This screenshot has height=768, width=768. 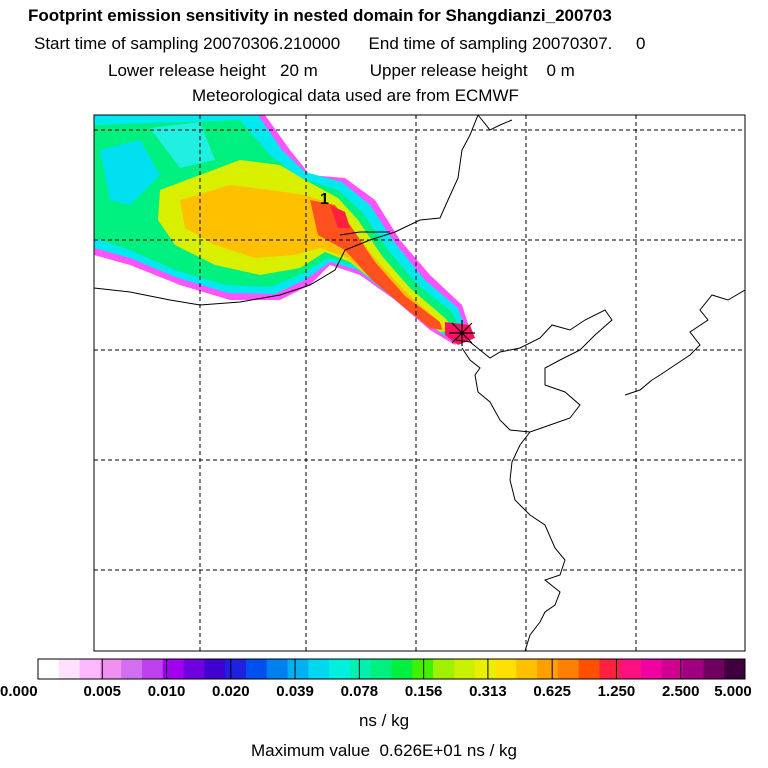 What do you see at coordinates (680, 691) in the screenshot?
I see `colorbar-tick-label: 2.500` at bounding box center [680, 691].